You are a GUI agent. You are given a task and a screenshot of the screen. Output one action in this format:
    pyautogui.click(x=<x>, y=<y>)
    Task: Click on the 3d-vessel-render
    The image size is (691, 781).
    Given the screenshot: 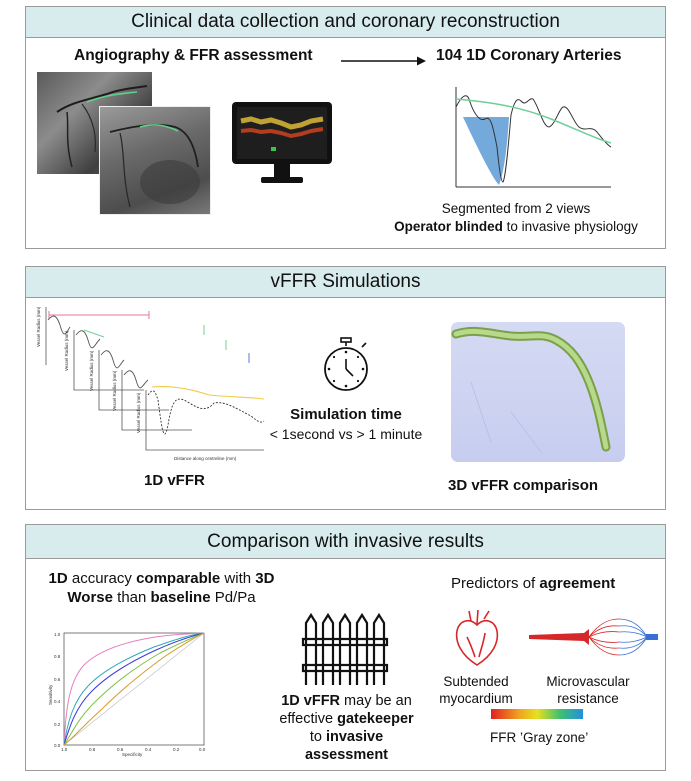 What is the action you would take?
    pyautogui.click(x=538, y=392)
    